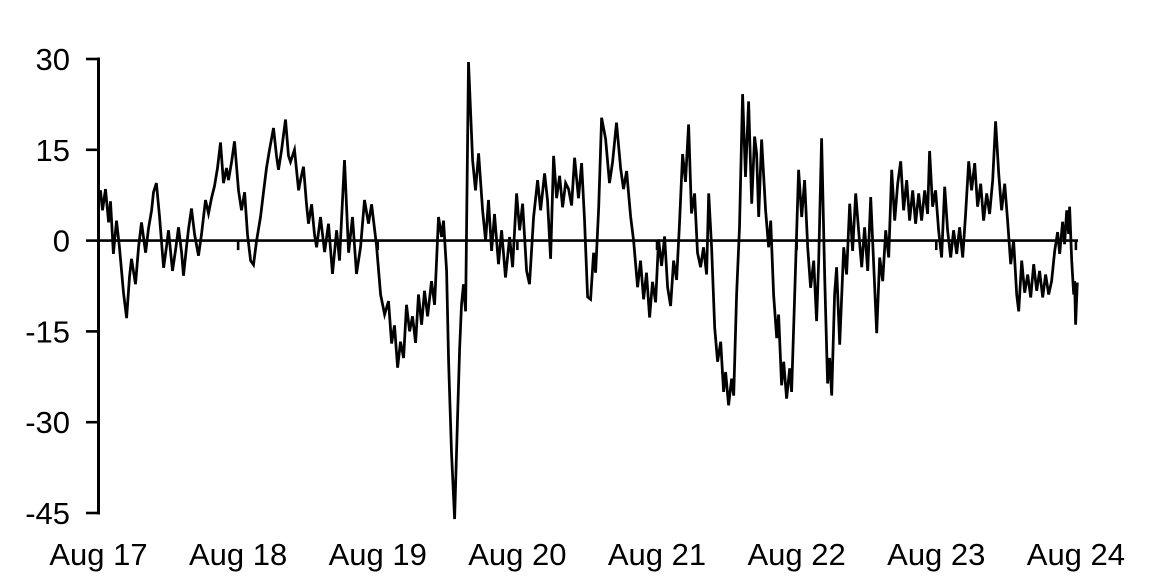 Image resolution: width=1152 pixels, height=588 pixels. Describe the element at coordinates (53, 59) in the screenshot. I see `y-tick-label: 30` at that location.